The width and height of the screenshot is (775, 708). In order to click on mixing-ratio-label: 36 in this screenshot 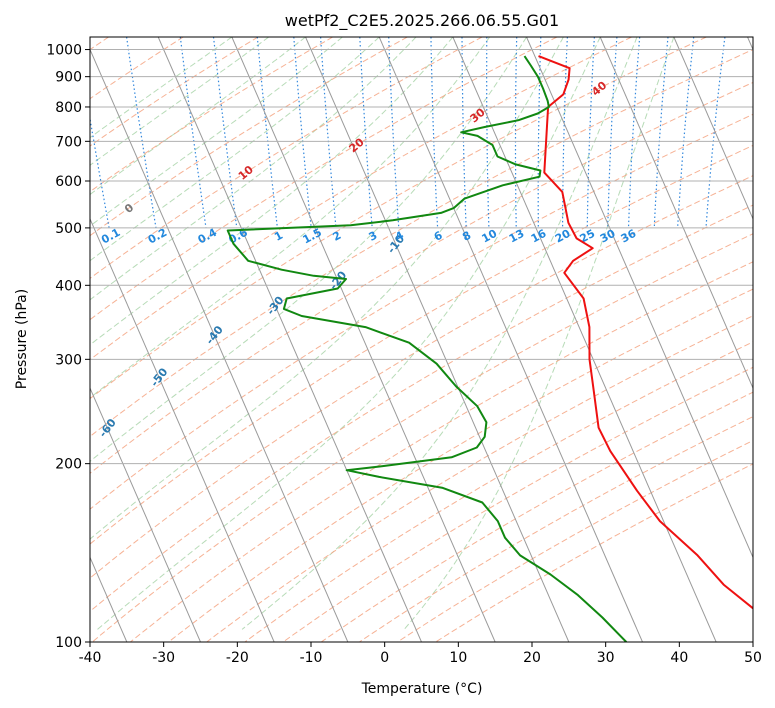, I will do `click(629, 236)`.